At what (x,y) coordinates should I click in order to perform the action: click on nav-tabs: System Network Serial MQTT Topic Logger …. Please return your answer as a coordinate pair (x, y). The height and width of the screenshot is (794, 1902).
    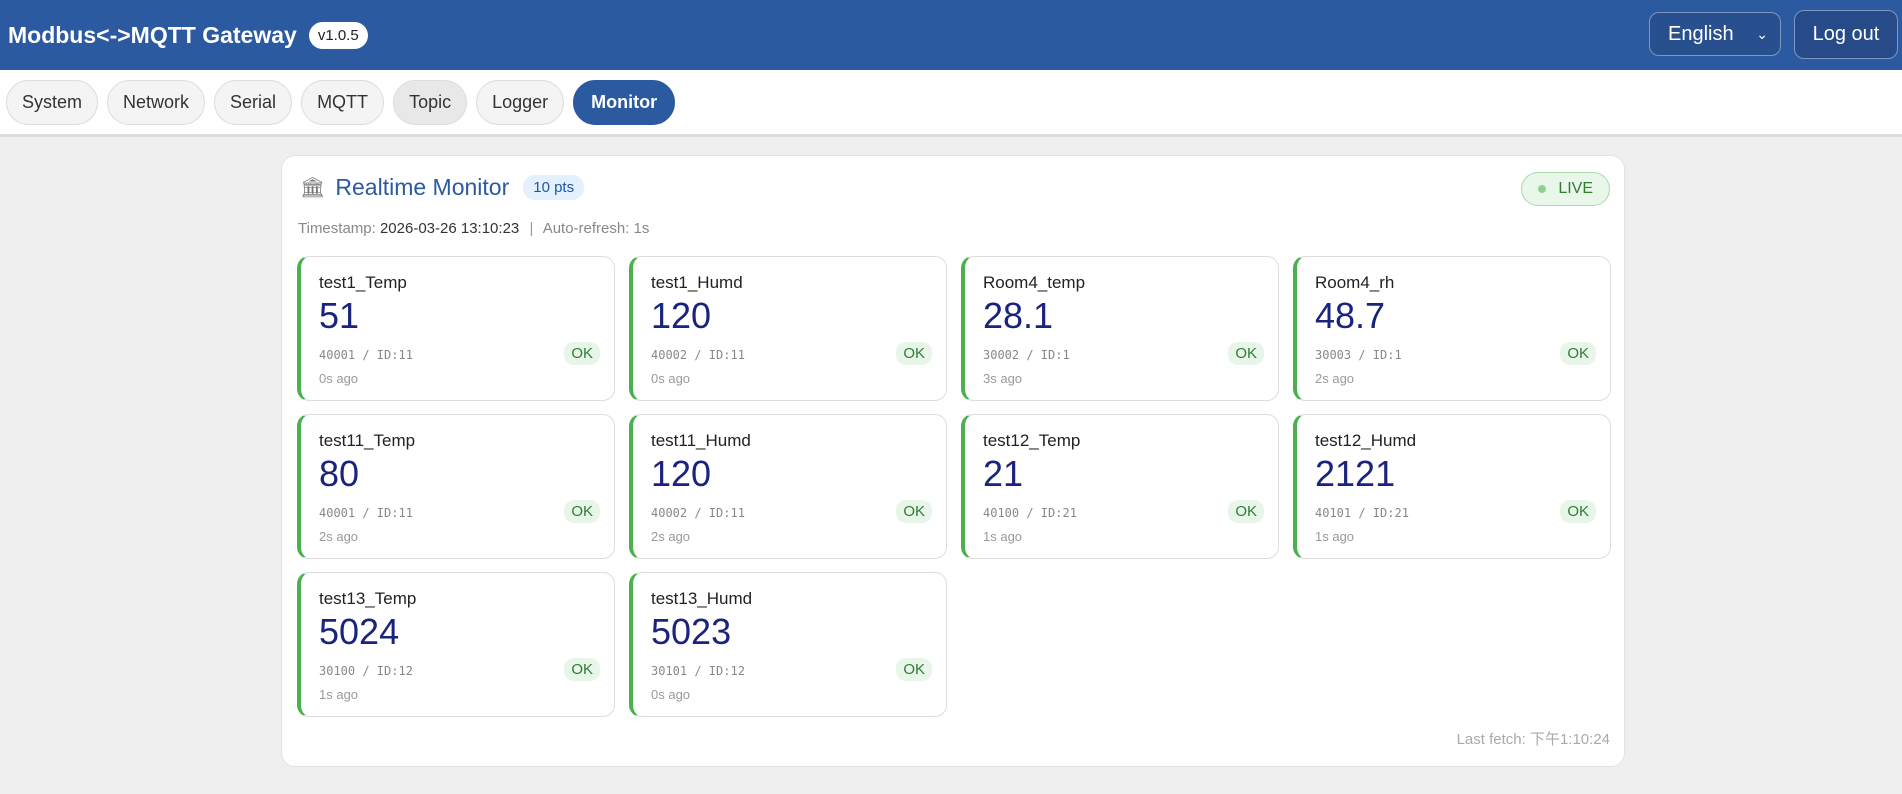
    Looking at the image, I should click on (951, 103).